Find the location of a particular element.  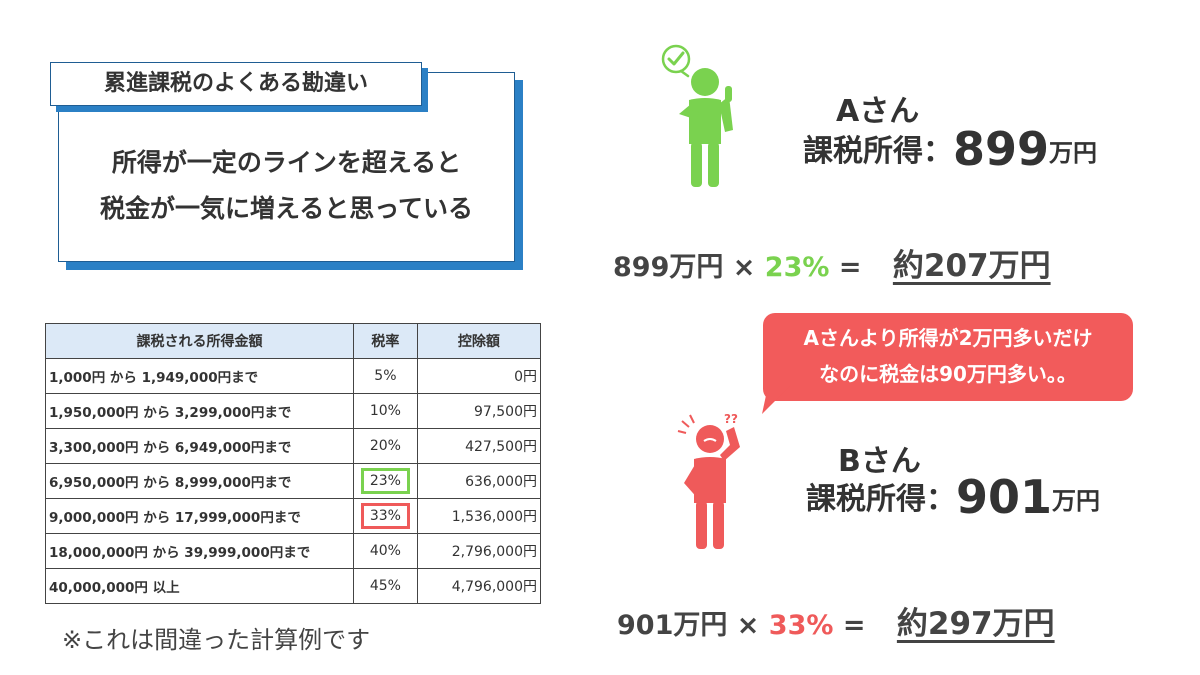

table-row: 3,300,000円 から 6,949,000円まで 20% 427,500円 is located at coordinates (293, 446).